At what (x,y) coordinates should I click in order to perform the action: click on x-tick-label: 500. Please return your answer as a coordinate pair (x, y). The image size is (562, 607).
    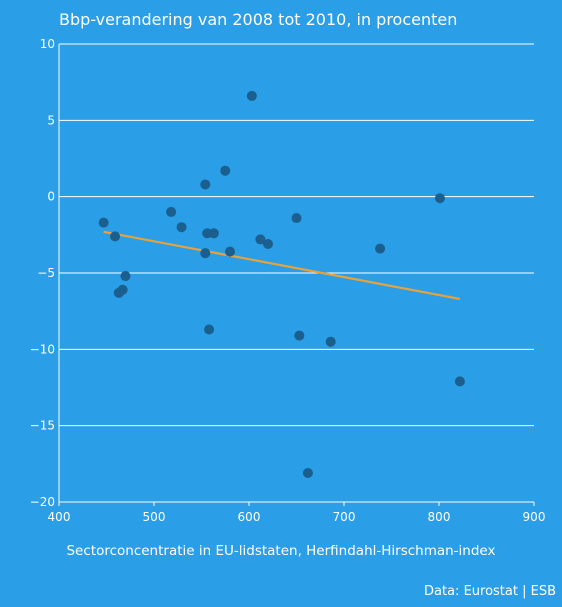
    Looking at the image, I should click on (154, 517).